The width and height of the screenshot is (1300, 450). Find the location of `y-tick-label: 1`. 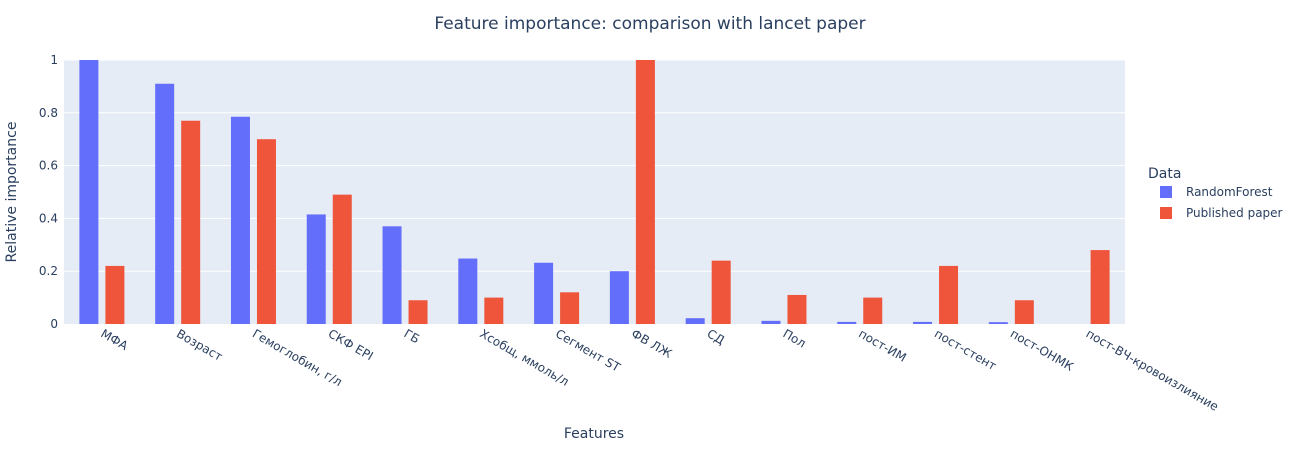

y-tick-label: 1 is located at coordinates (54, 60).